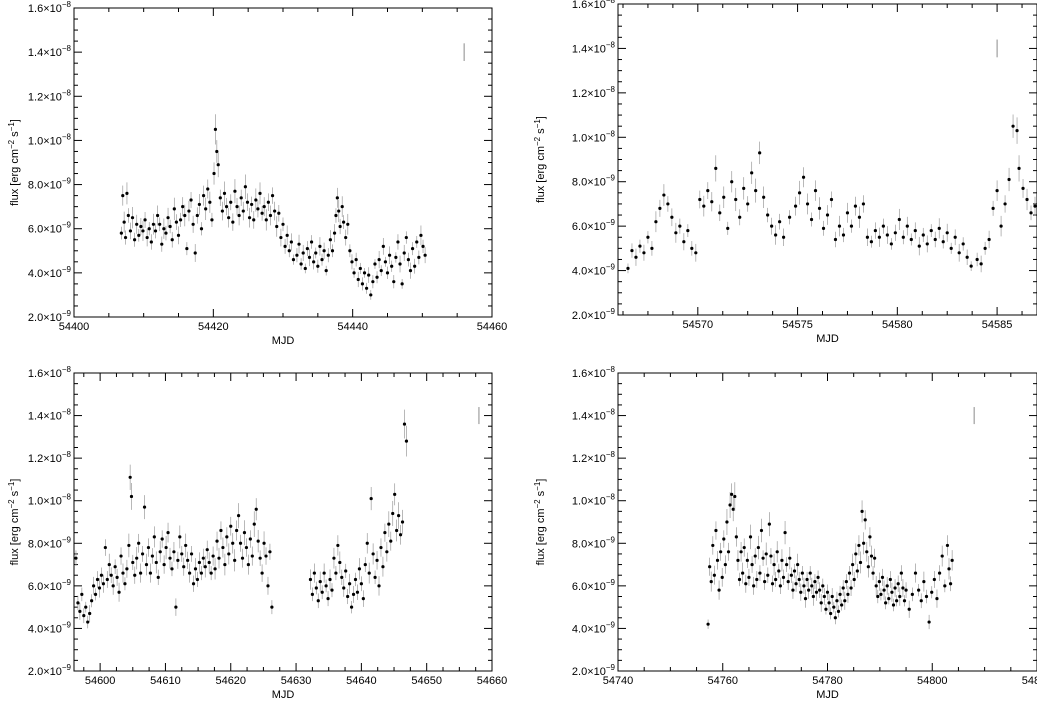 This screenshot has width=1037, height=705. Describe the element at coordinates (11, 486) in the screenshot. I see `y-axis-label-exponent: −1` at that location.